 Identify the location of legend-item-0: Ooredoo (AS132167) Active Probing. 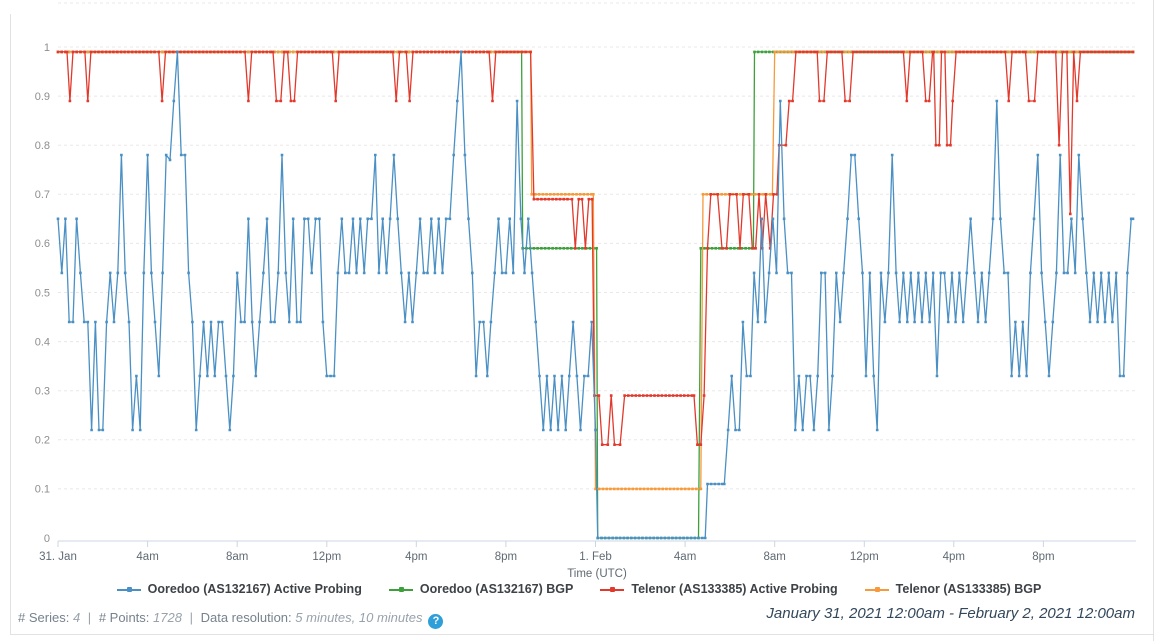
(239, 589).